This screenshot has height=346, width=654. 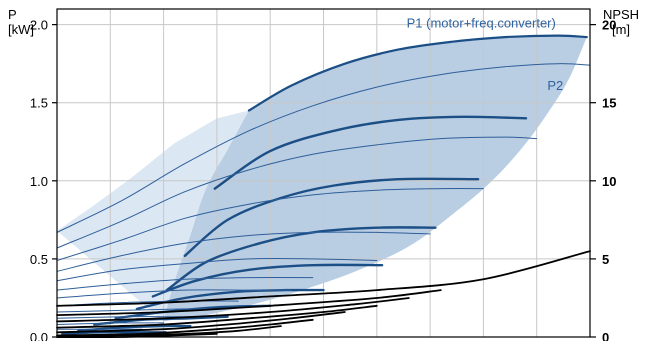 What do you see at coordinates (21, 29) in the screenshot?
I see `left-axis-label-line2: [kW]` at bounding box center [21, 29].